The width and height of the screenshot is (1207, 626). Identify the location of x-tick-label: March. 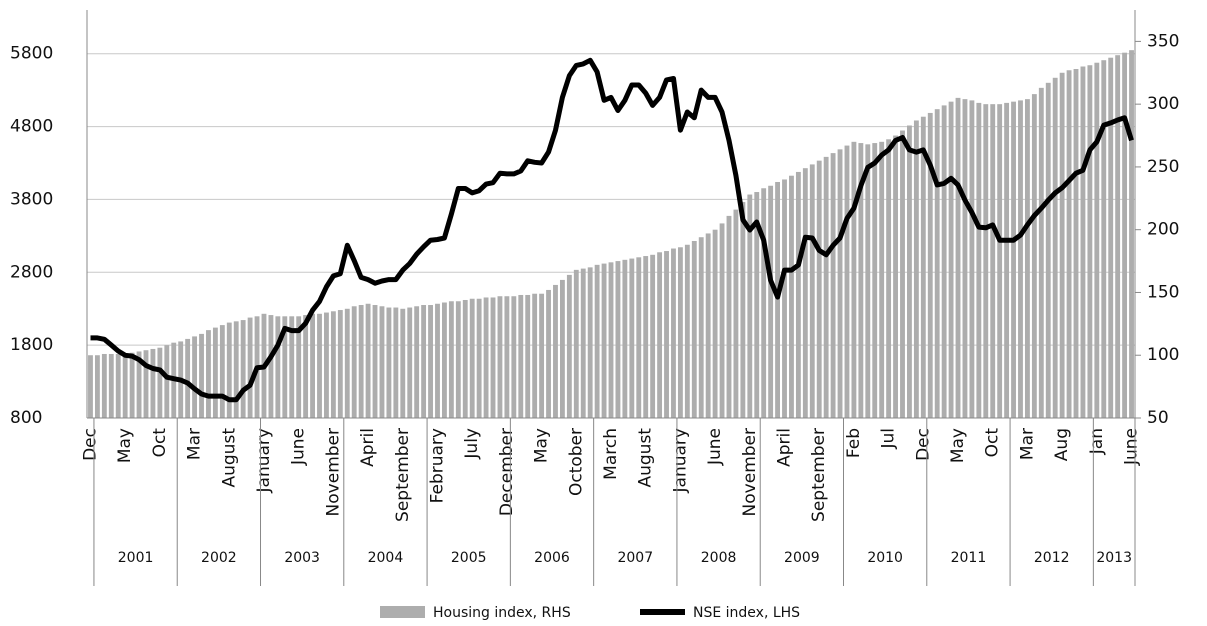
(611, 454).